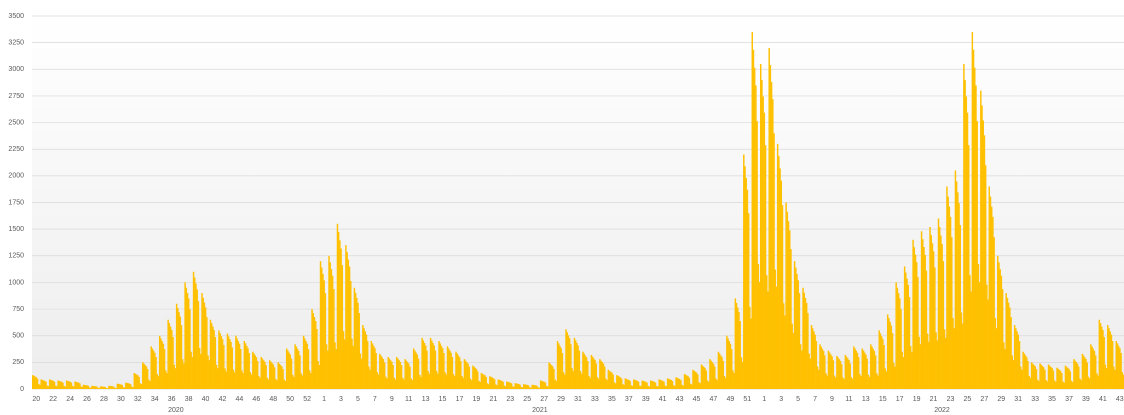 The height and width of the screenshot is (415, 1124). I want to click on x-tick-label: 49, so click(730, 399).